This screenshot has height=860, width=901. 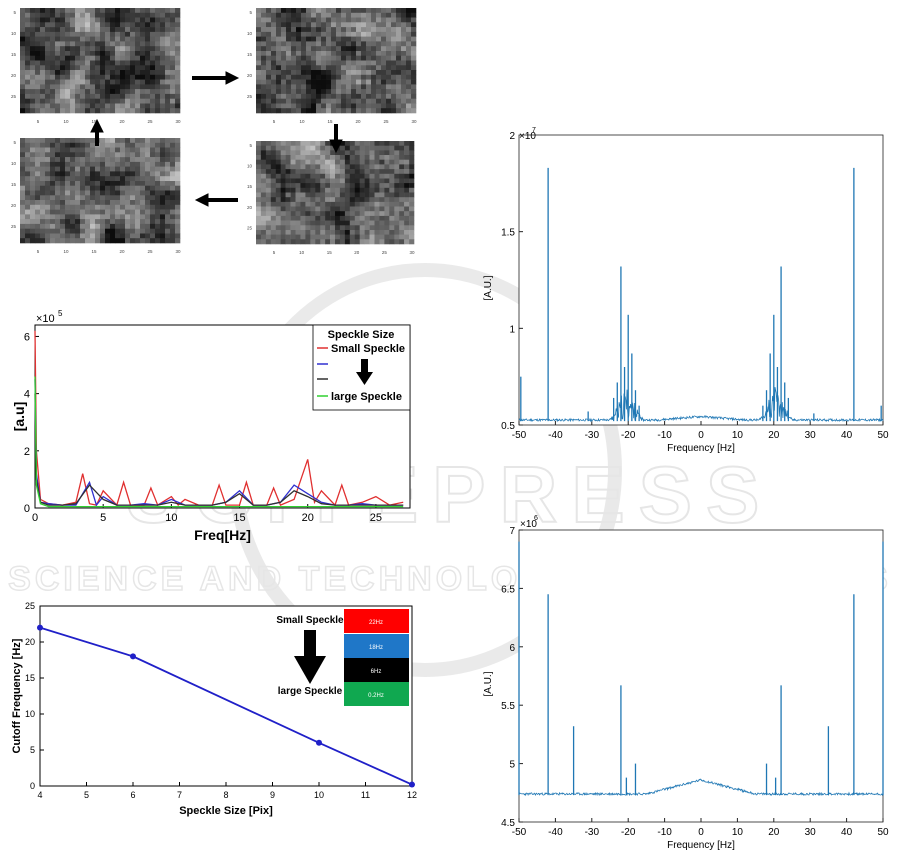 What do you see at coordinates (361, 335) in the screenshot?
I see `legend-title: Speckle Size` at bounding box center [361, 335].